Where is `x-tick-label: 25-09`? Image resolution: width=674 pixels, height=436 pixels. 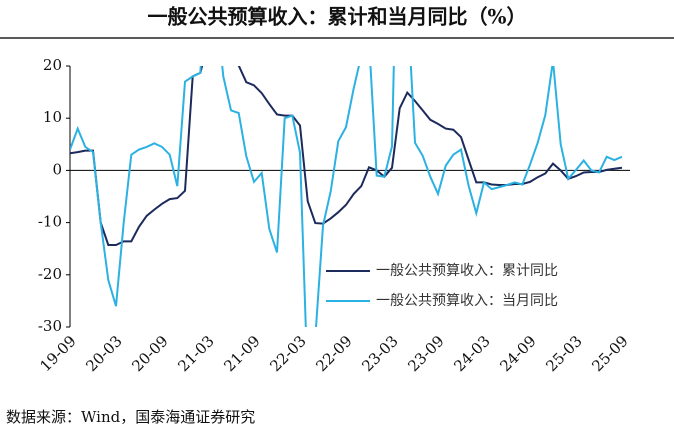
x-tick-label: 25-09 is located at coordinates (609, 353).